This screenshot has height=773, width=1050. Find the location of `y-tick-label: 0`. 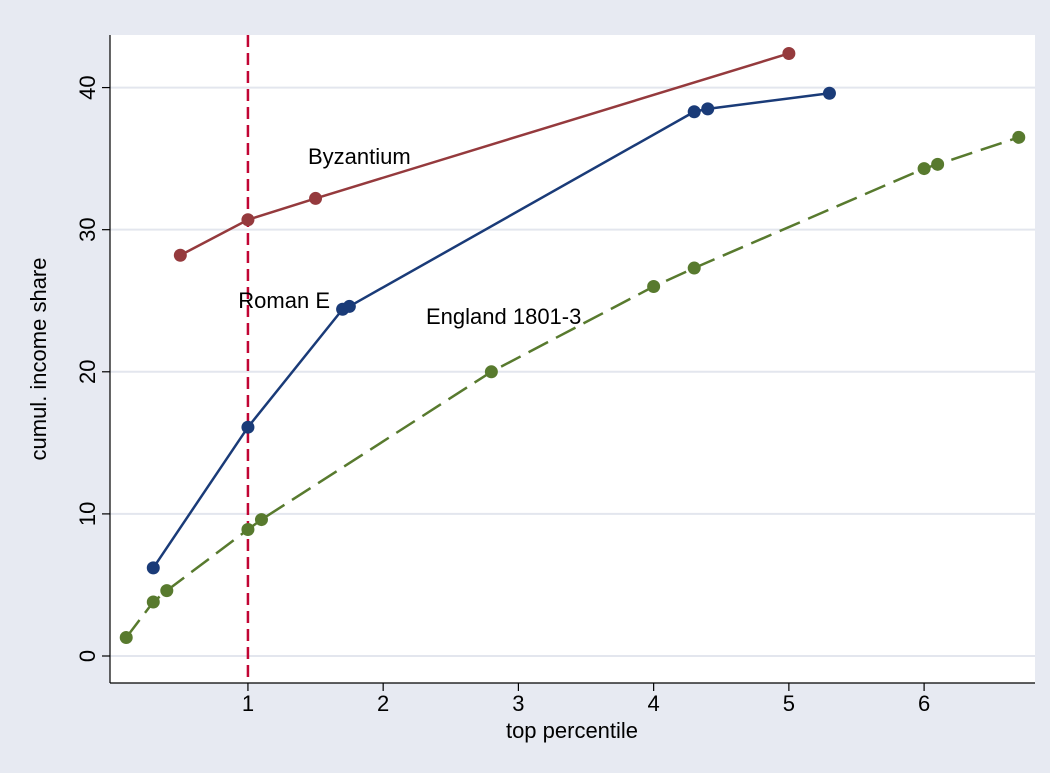

y-tick-label: 0 is located at coordinates (87, 656).